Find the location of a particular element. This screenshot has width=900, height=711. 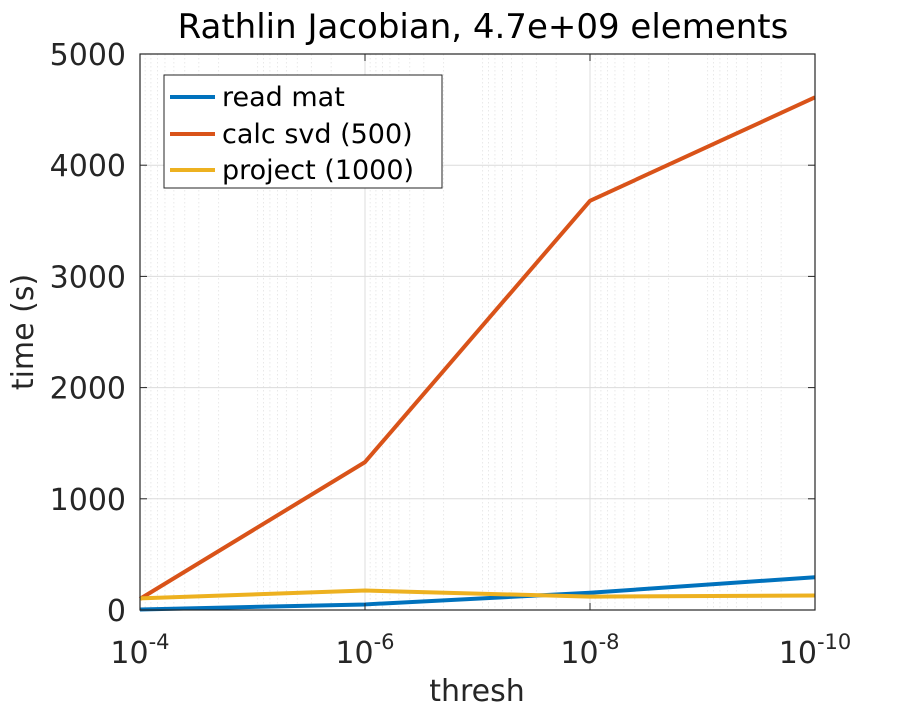

series-line is located at coordinates (477, 593).